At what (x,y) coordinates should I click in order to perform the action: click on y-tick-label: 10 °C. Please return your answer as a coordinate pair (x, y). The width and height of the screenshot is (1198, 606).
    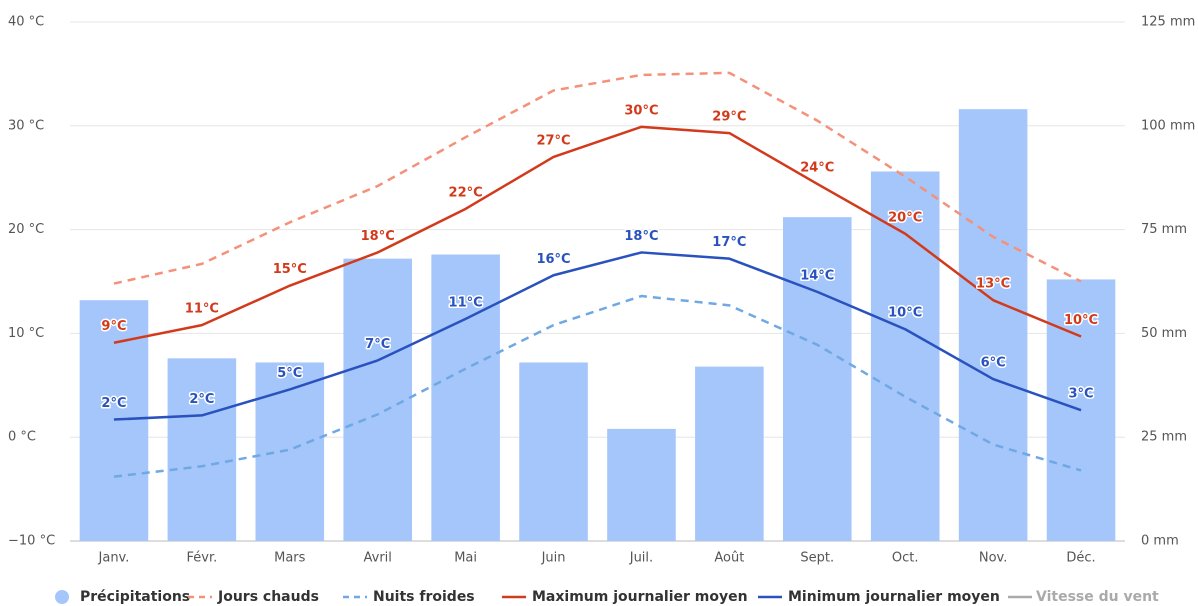
    Looking at the image, I should click on (26, 333).